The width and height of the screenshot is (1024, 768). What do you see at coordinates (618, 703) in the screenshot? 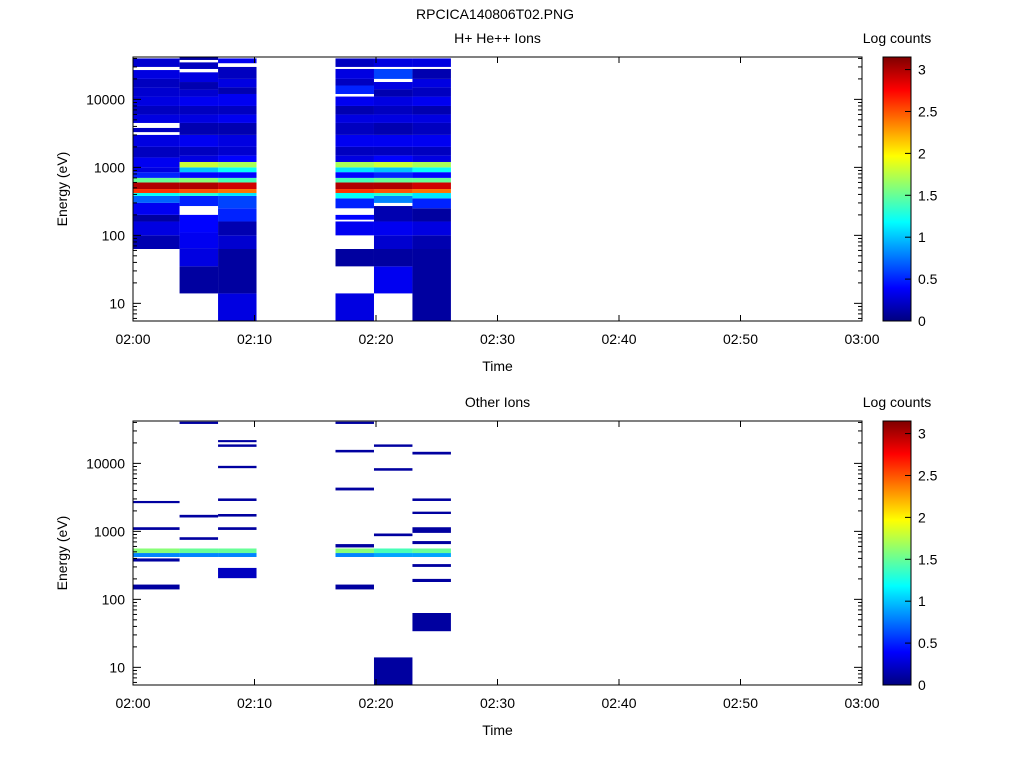
I see `x-tick-label: 02:40` at bounding box center [618, 703].